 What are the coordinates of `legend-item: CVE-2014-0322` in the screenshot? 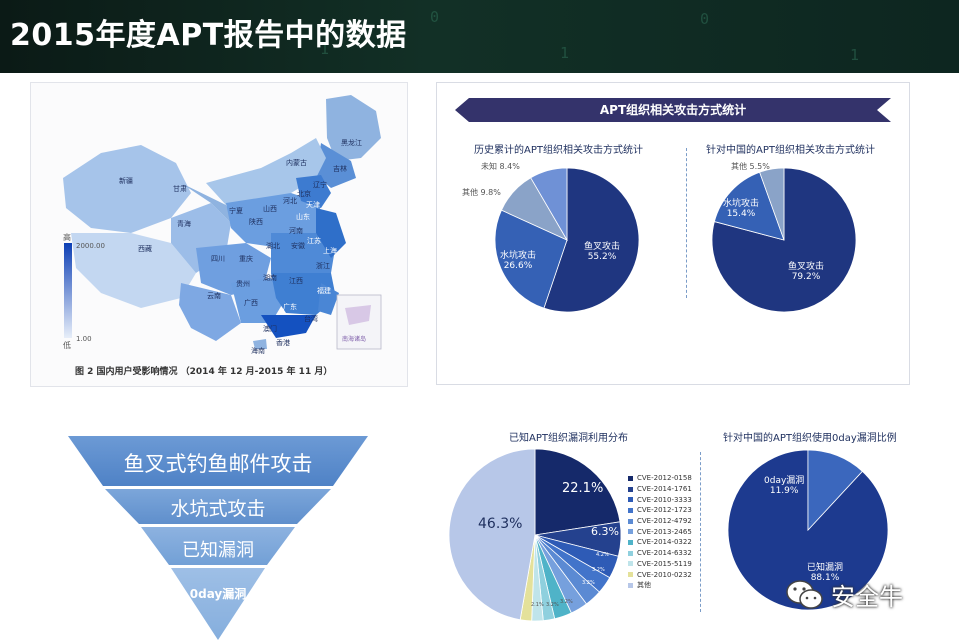 It's located at (660, 542).